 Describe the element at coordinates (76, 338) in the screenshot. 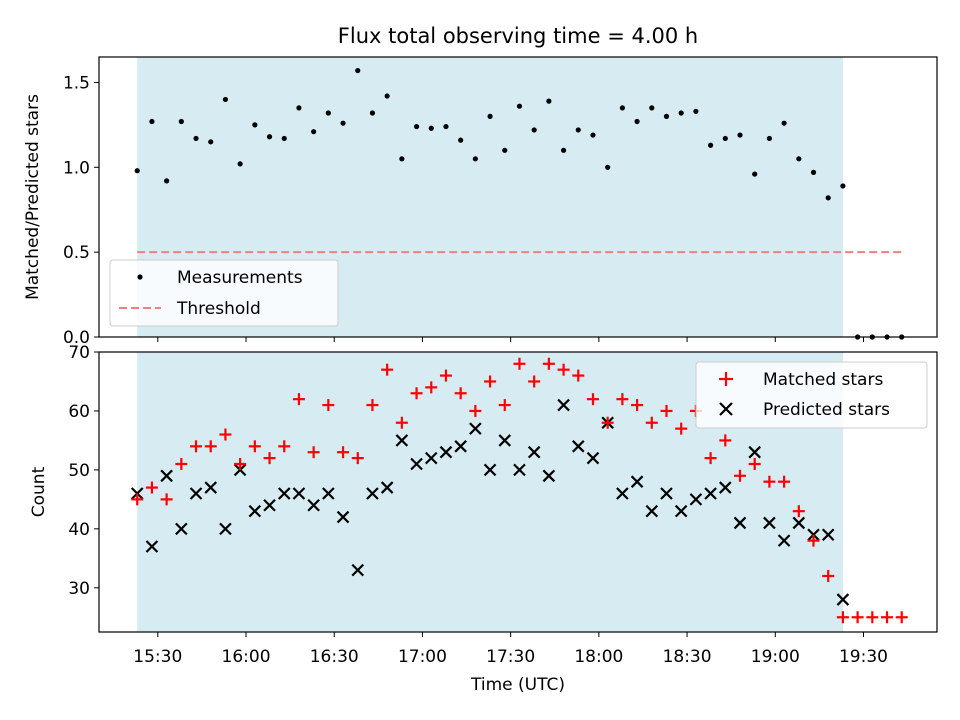

I see `y-tick-label: 0.0` at that location.